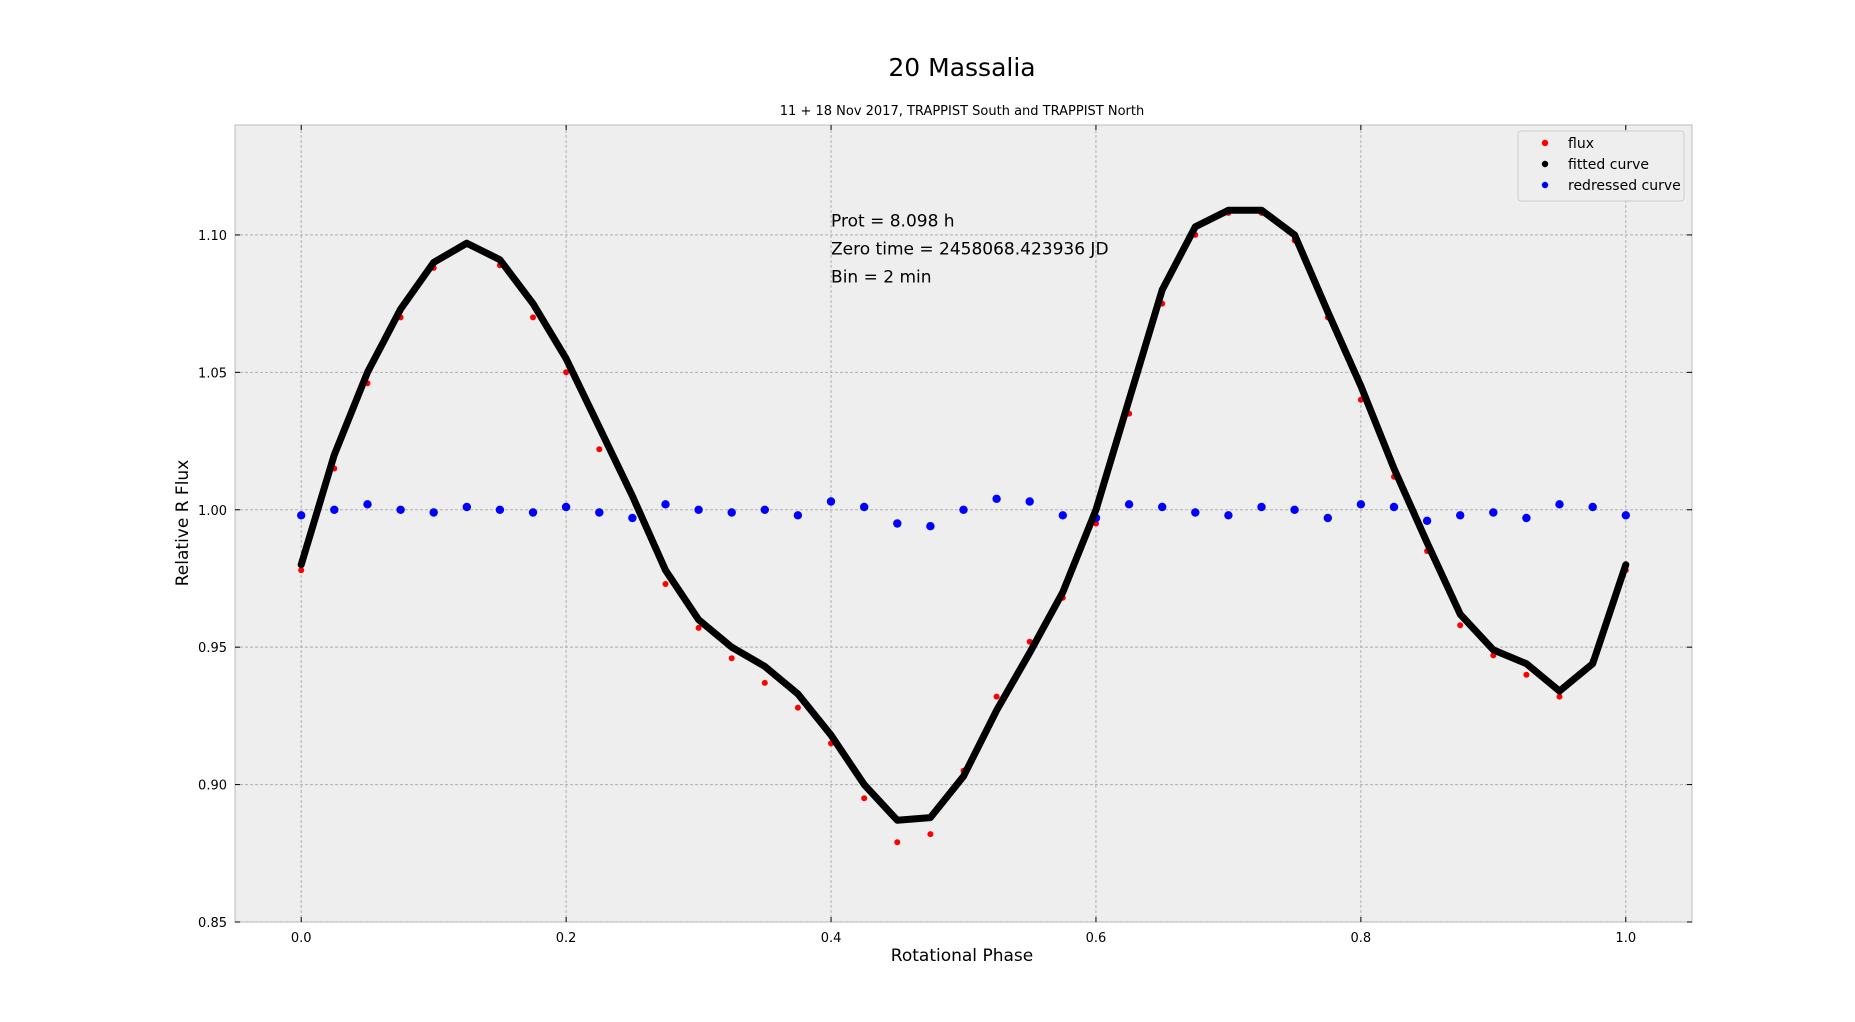  What do you see at coordinates (1581, 144) in the screenshot?
I see `legend-entry: flux` at bounding box center [1581, 144].